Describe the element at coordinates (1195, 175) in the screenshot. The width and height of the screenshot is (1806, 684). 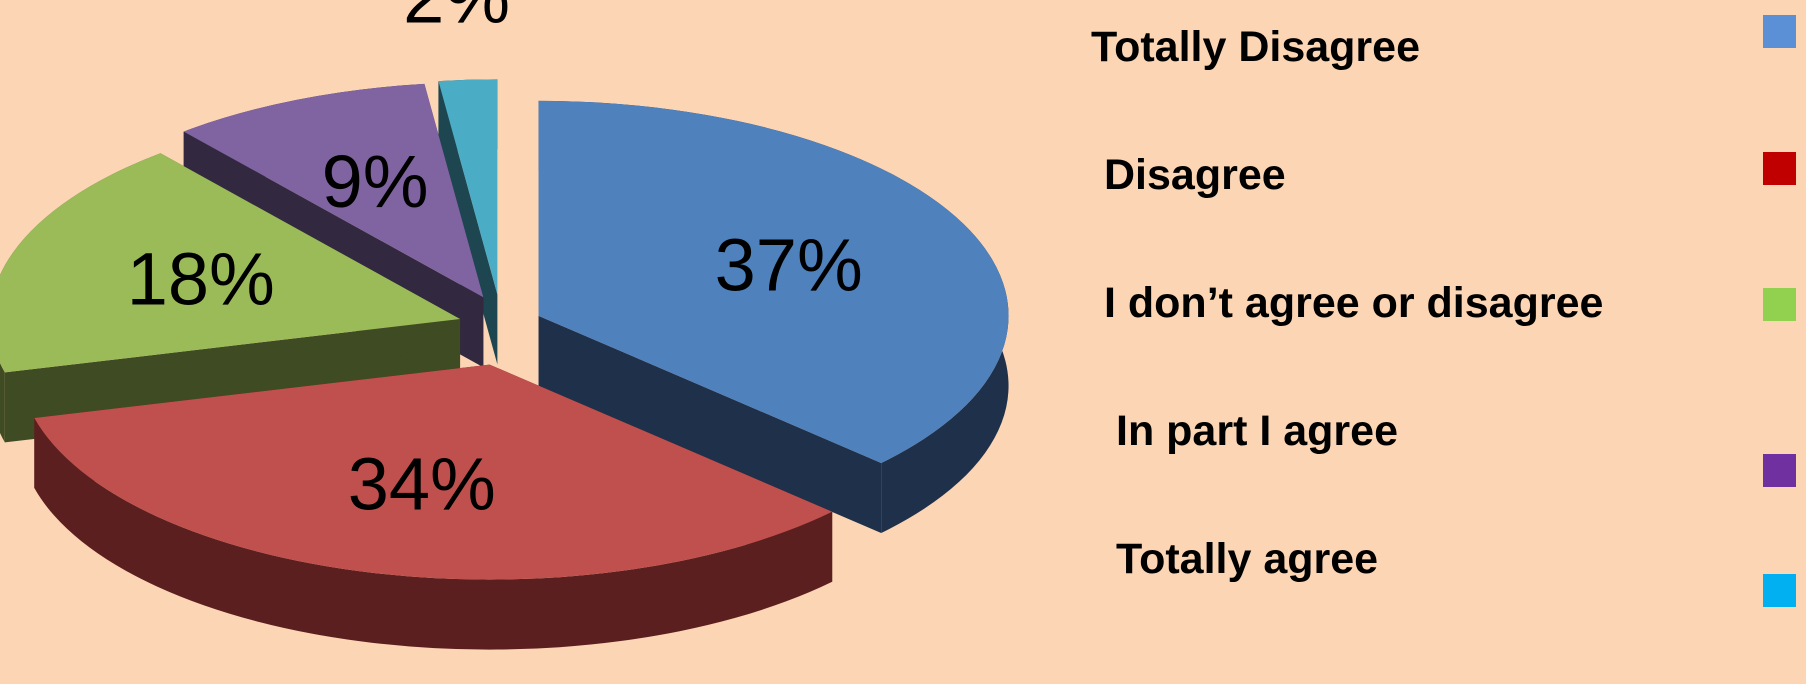
I see `legend-label-disagree: Disagree` at that location.